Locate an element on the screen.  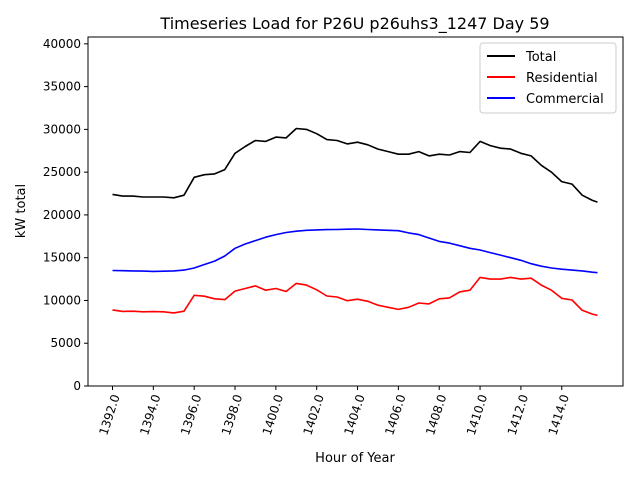
legend-box is located at coordinates (548, 78).